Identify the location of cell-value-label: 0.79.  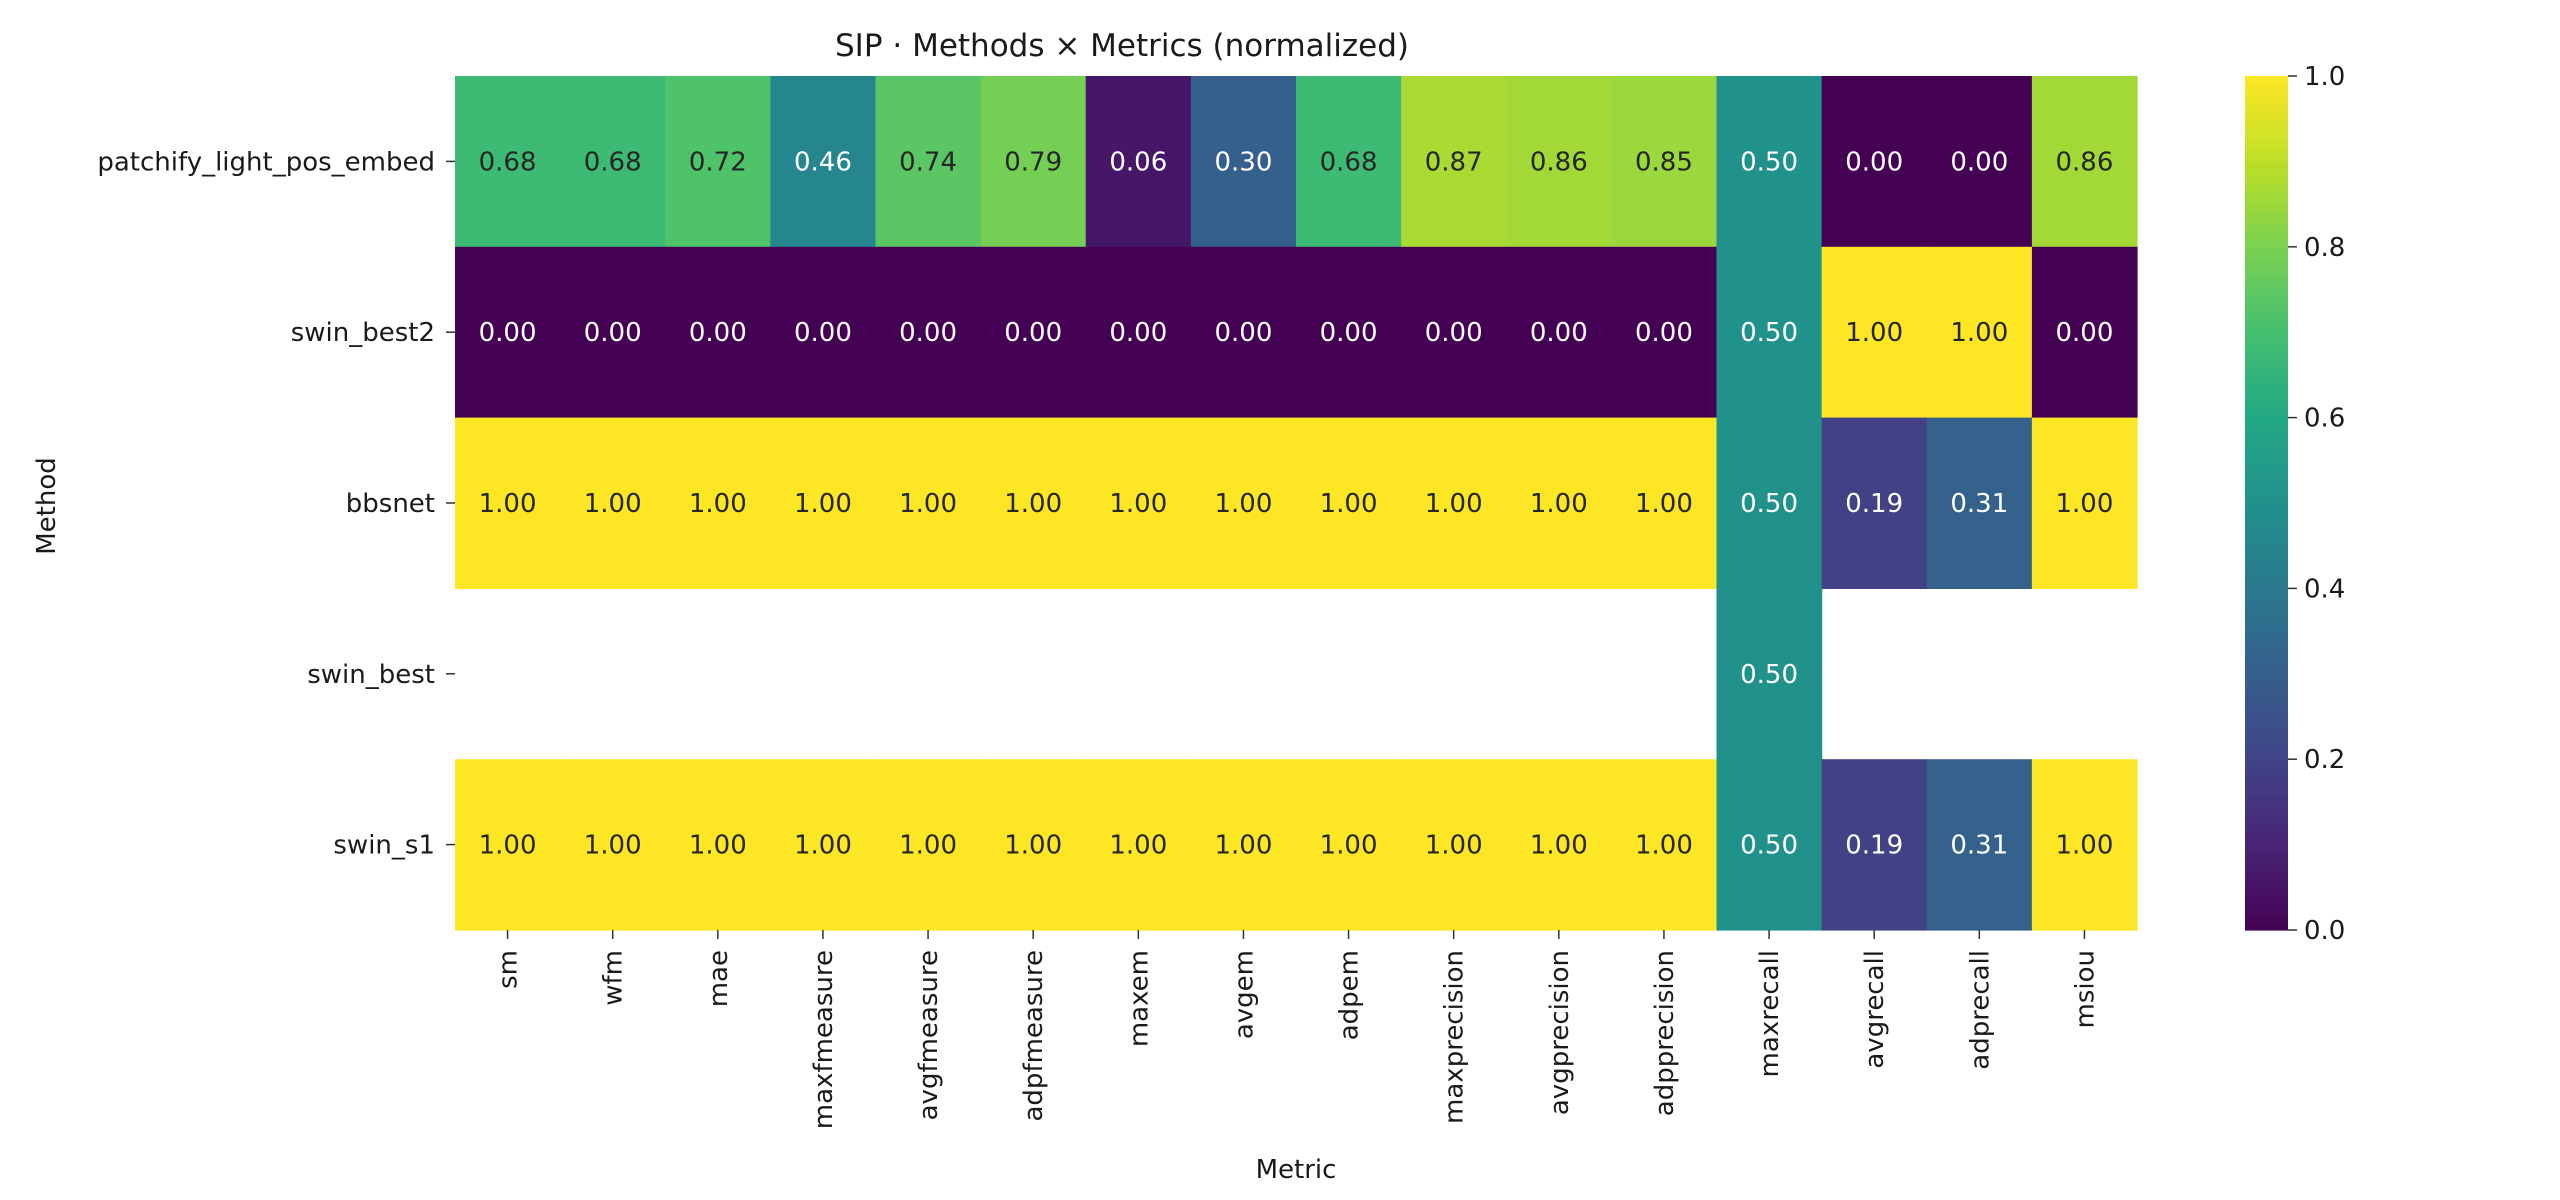
(1033, 162).